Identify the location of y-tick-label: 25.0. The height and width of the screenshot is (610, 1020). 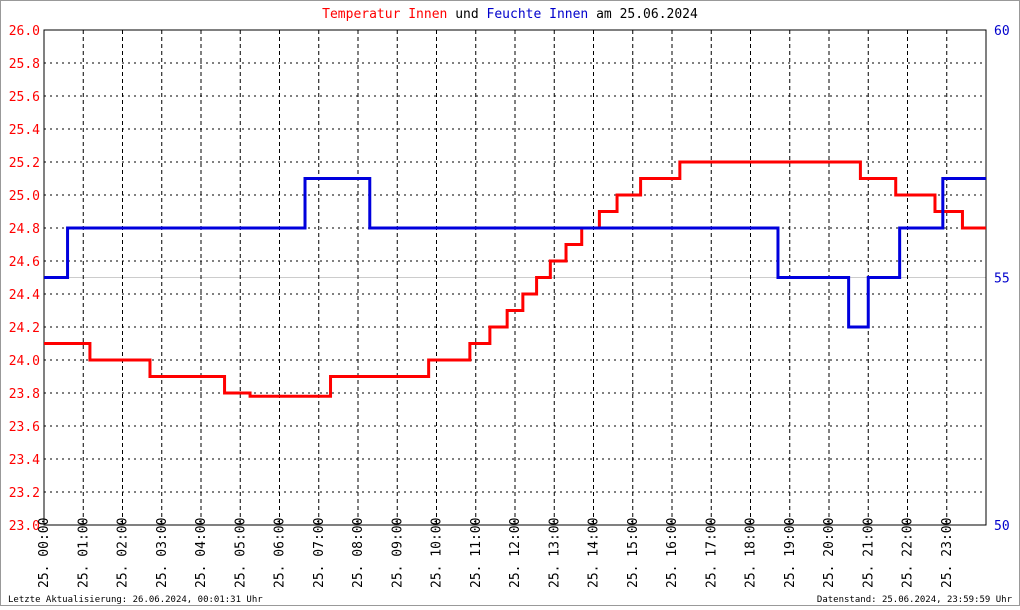
(24, 196).